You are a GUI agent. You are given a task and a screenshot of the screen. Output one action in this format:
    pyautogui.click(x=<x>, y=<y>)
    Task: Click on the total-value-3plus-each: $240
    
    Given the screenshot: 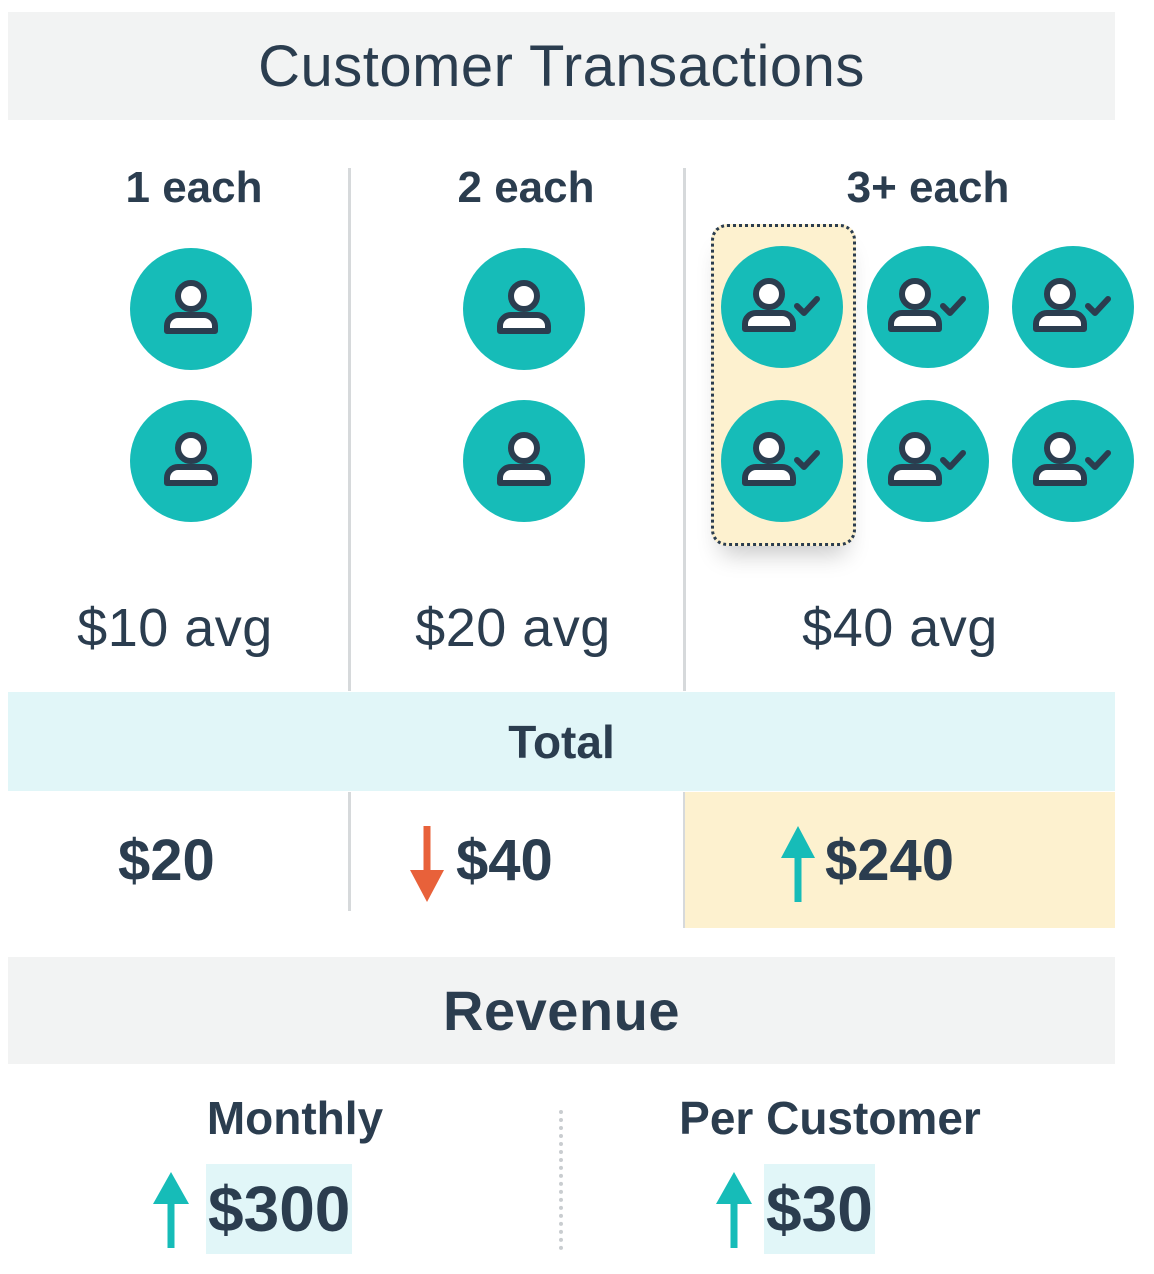 What is the action you would take?
    pyautogui.click(x=890, y=860)
    